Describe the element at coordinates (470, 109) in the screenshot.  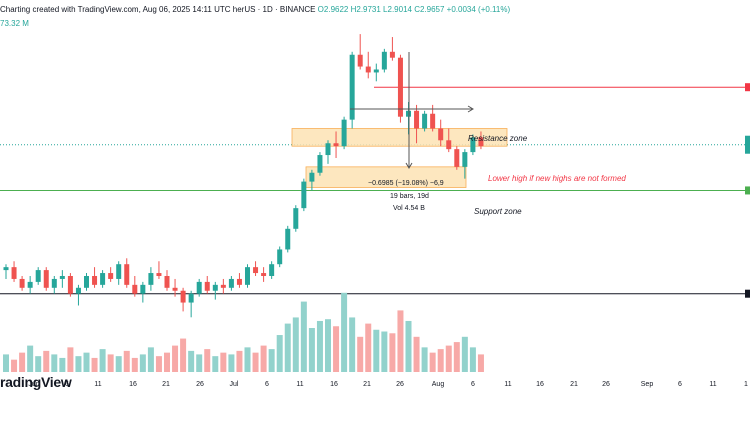
I see `measure-arrow-head` at that location.